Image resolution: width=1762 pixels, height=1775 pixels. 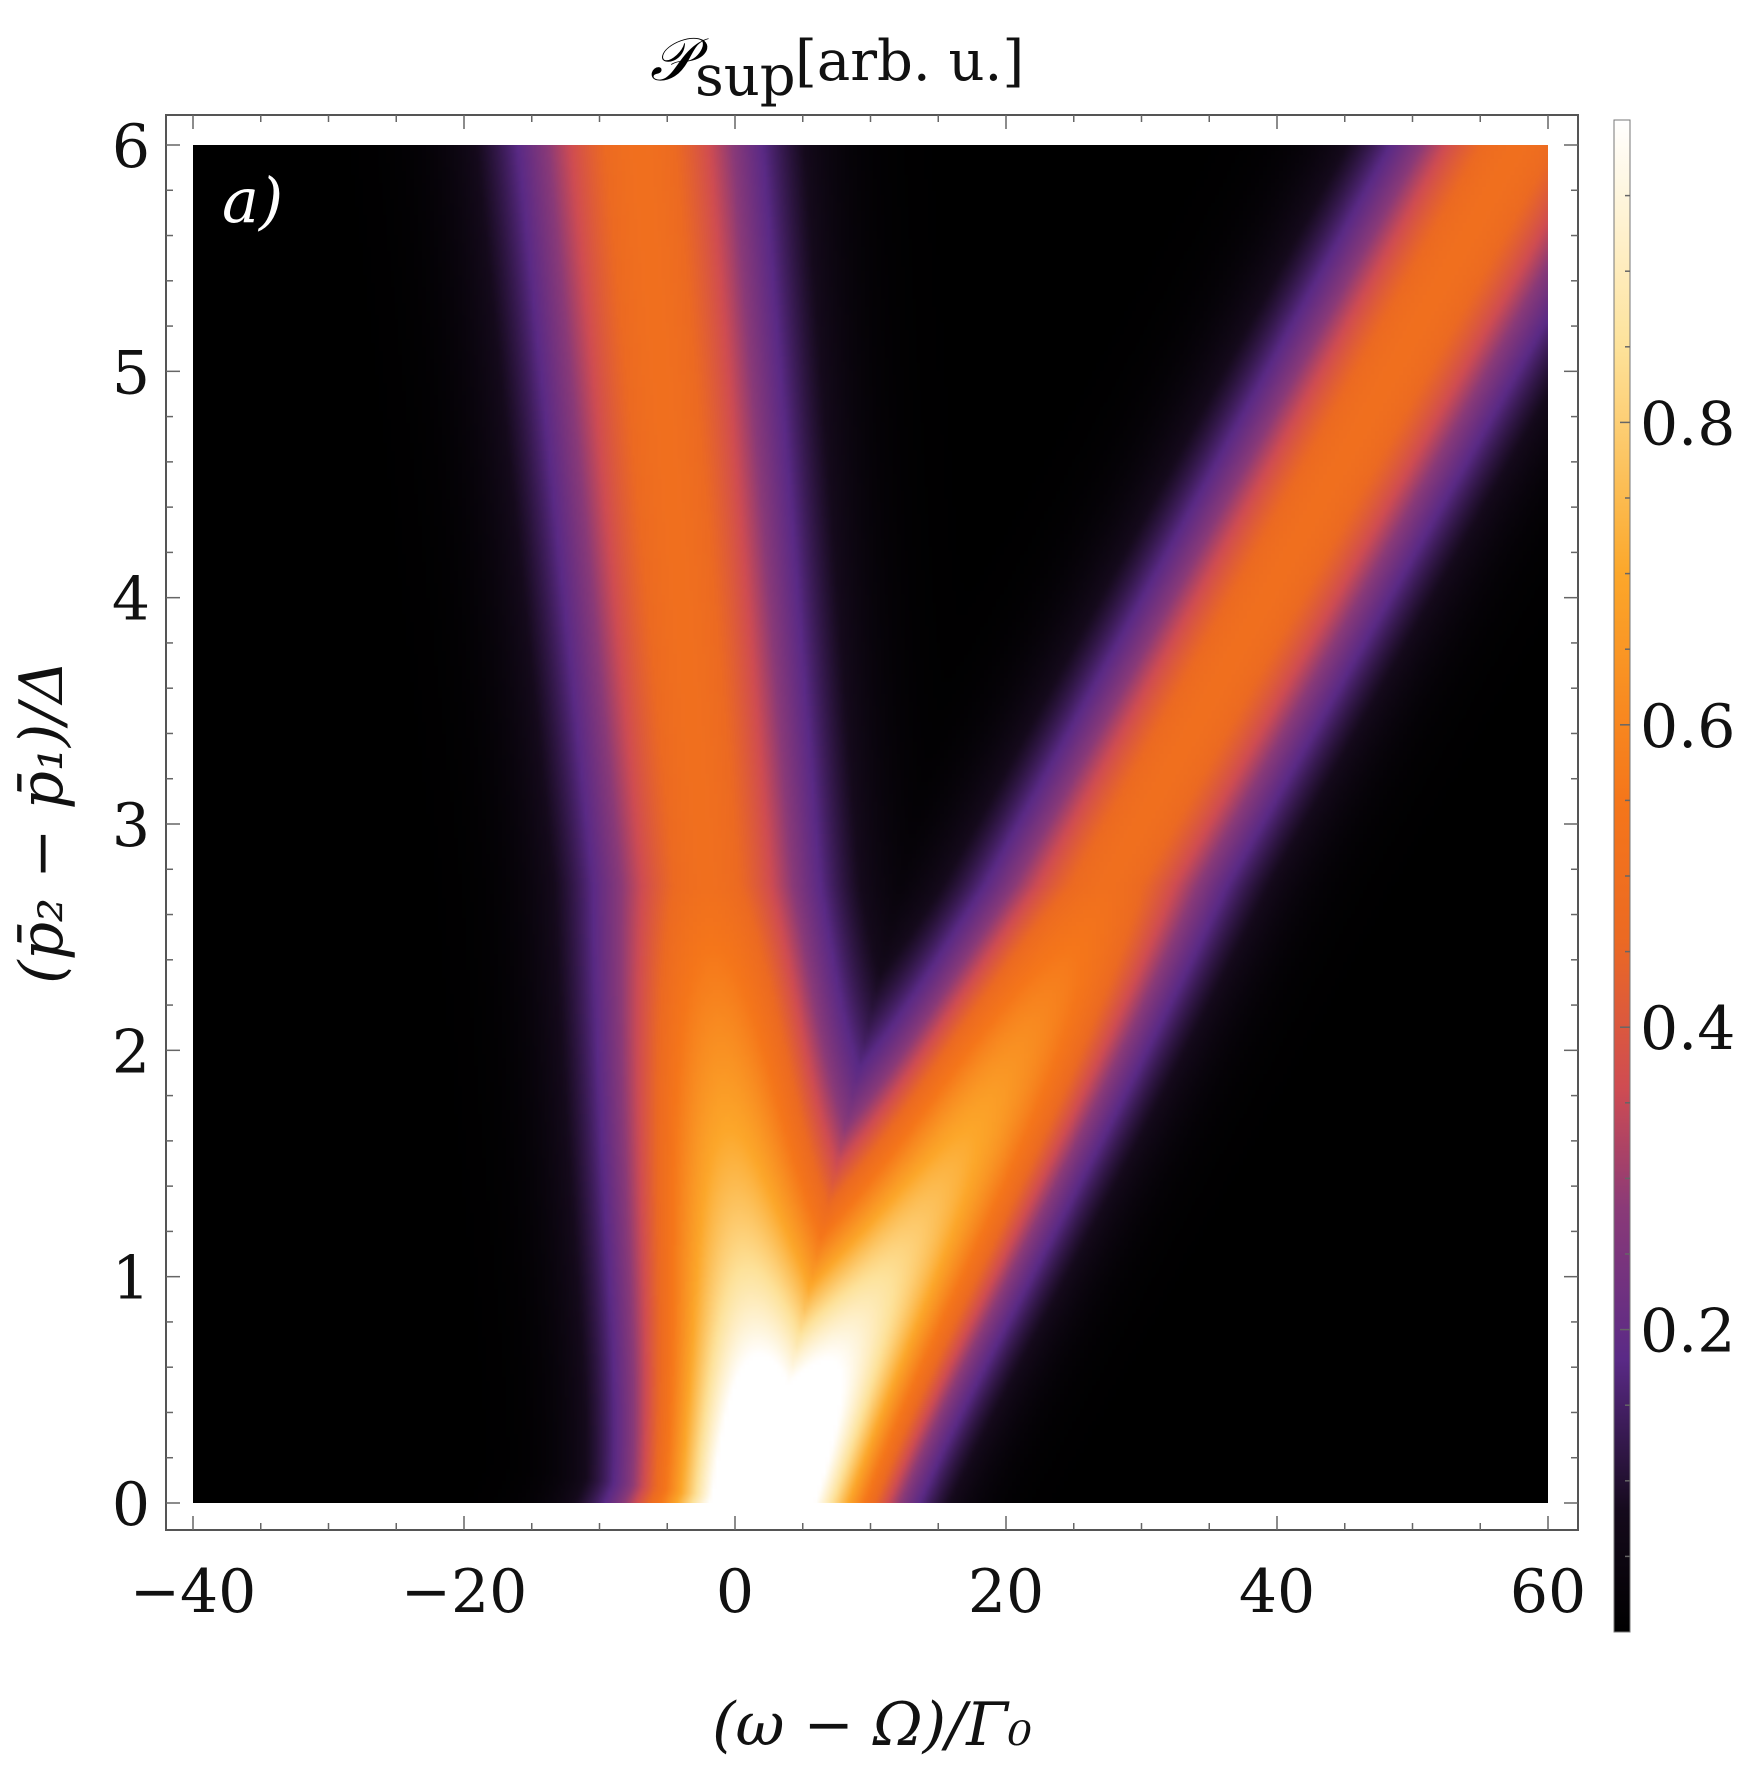 I want to click on chart-title: 𝒫 sup [arb. u.], so click(x=837, y=67).